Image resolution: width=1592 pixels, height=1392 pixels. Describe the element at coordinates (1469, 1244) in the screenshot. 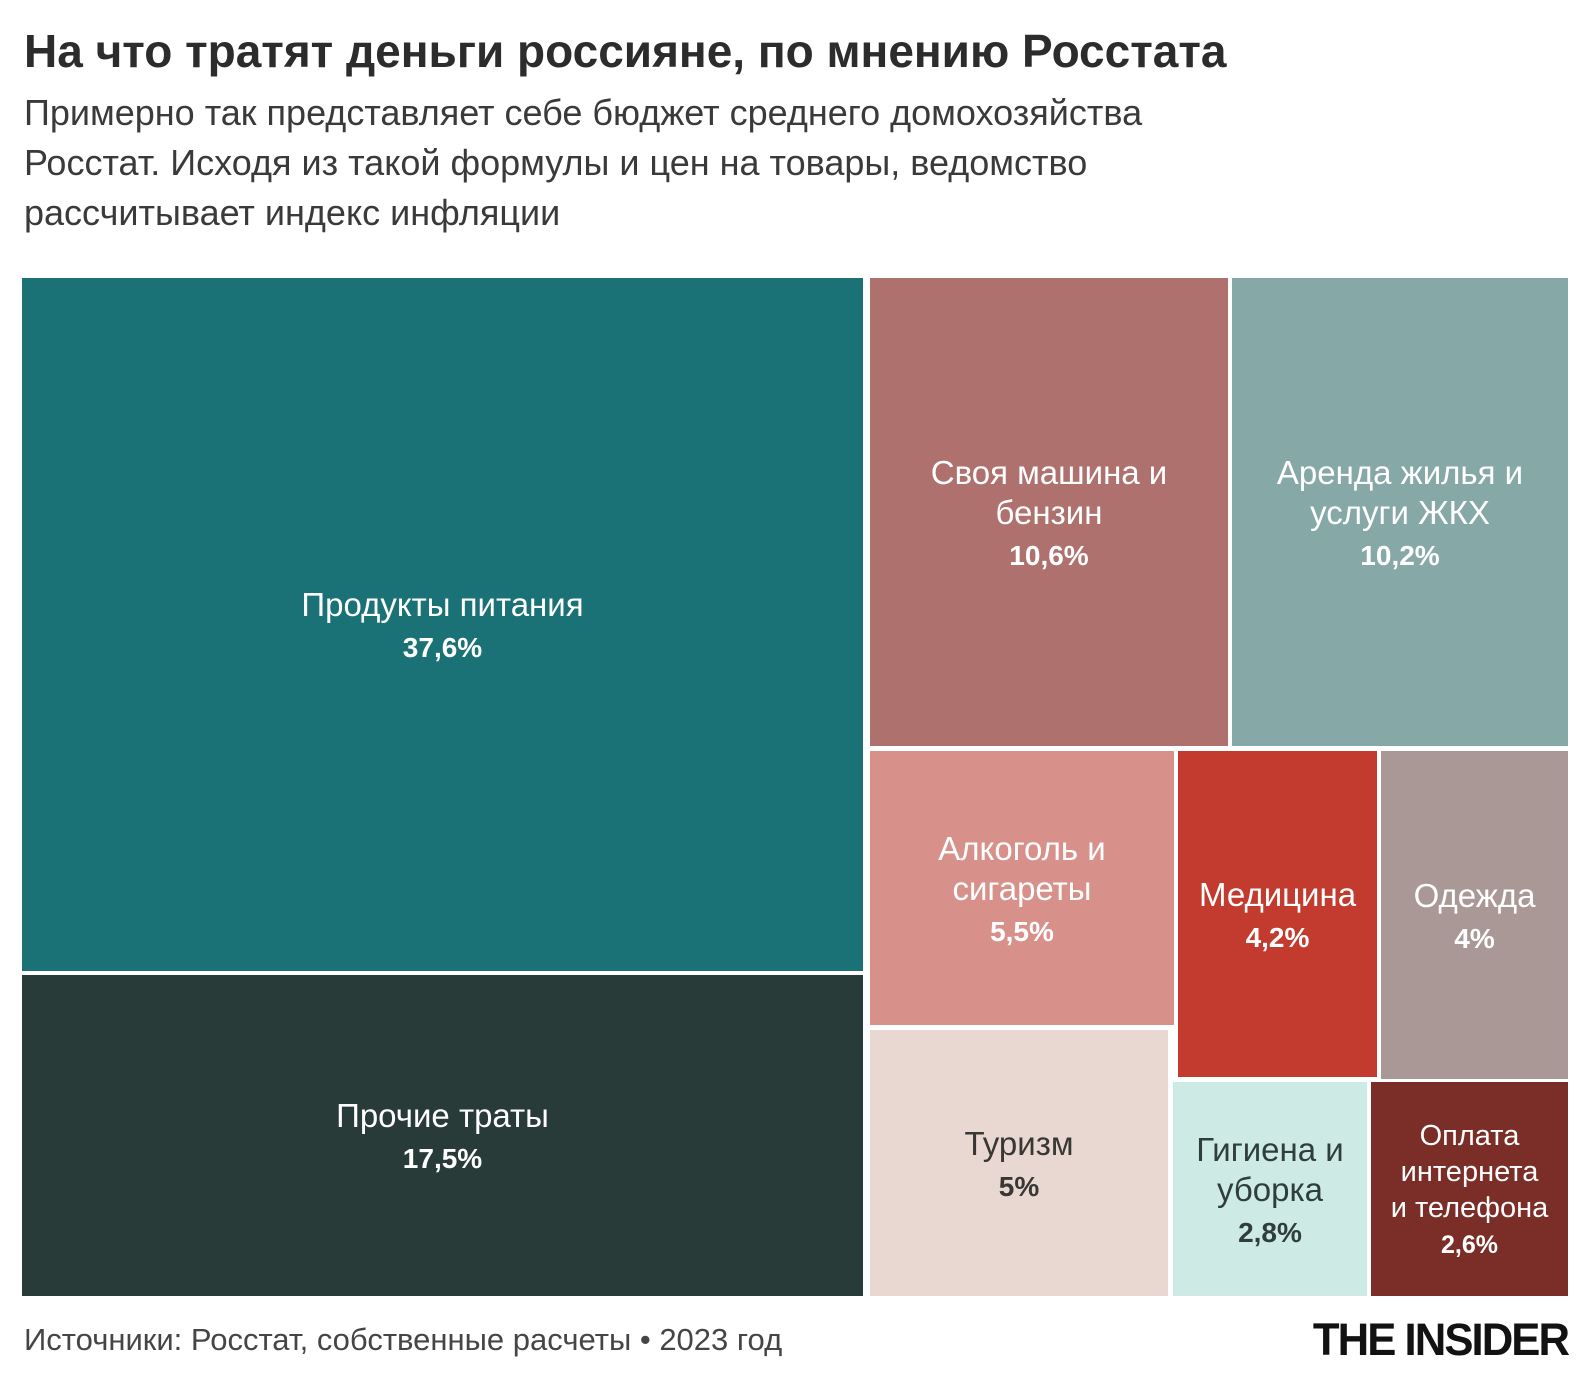

I see `cell-value: 2,6%` at that location.